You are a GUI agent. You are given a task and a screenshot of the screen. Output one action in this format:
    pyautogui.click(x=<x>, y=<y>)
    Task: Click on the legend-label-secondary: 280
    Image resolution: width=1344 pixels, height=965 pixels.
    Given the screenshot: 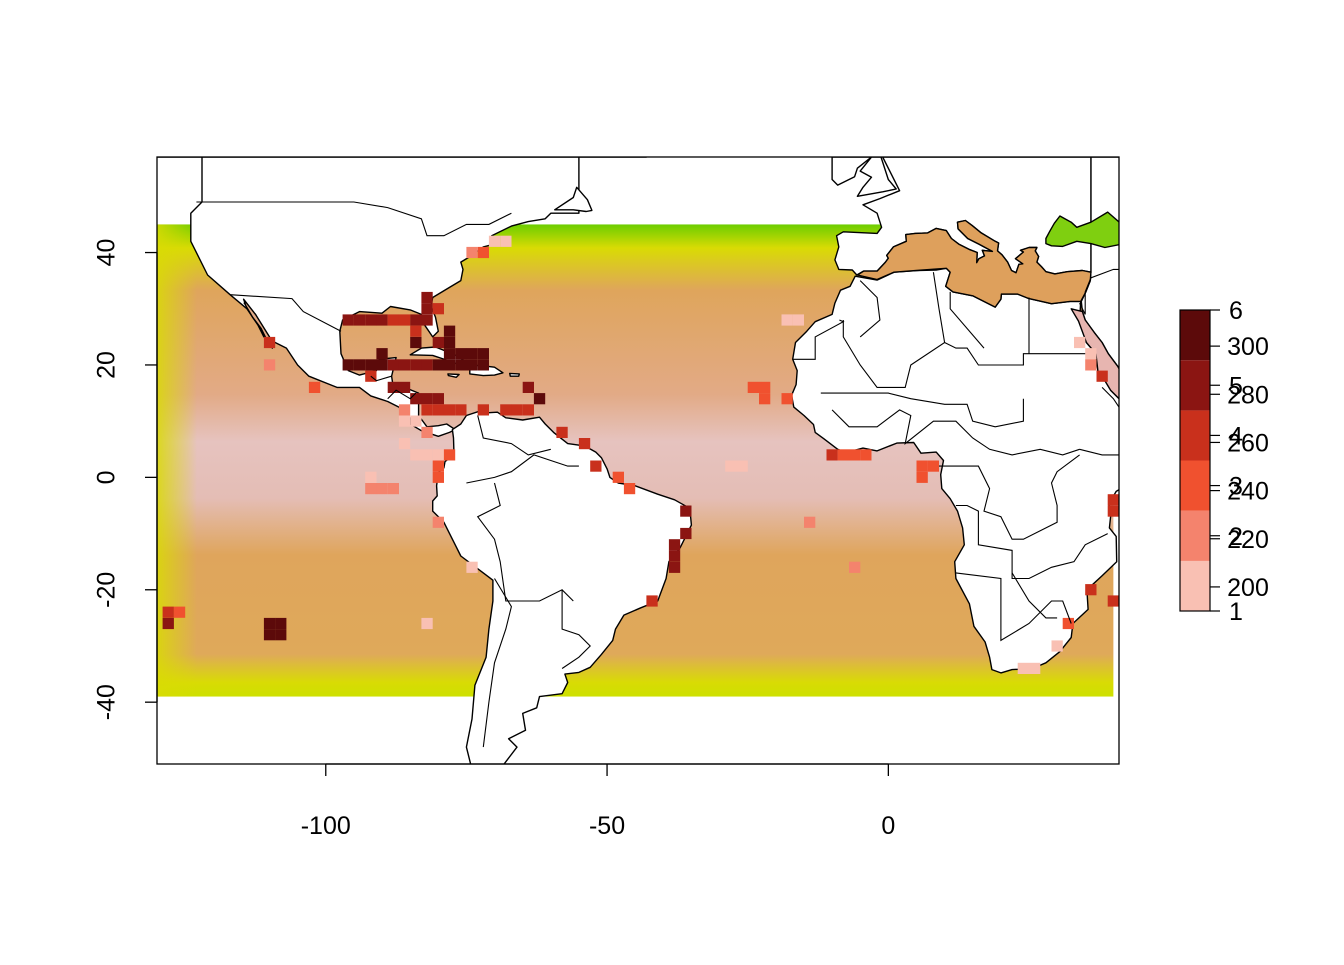 What is the action you would take?
    pyautogui.click(x=1248, y=395)
    